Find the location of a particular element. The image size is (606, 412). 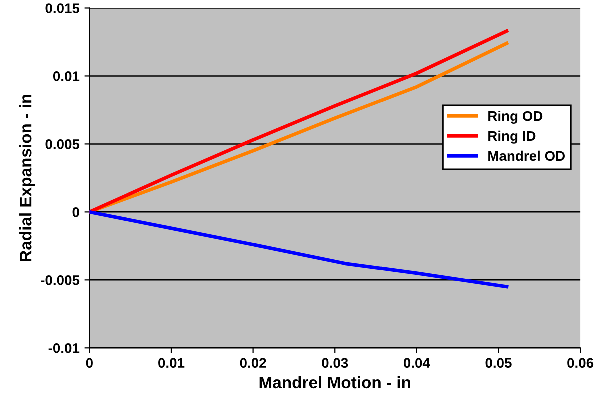

x-tick-label: 0.05 is located at coordinates (499, 363).